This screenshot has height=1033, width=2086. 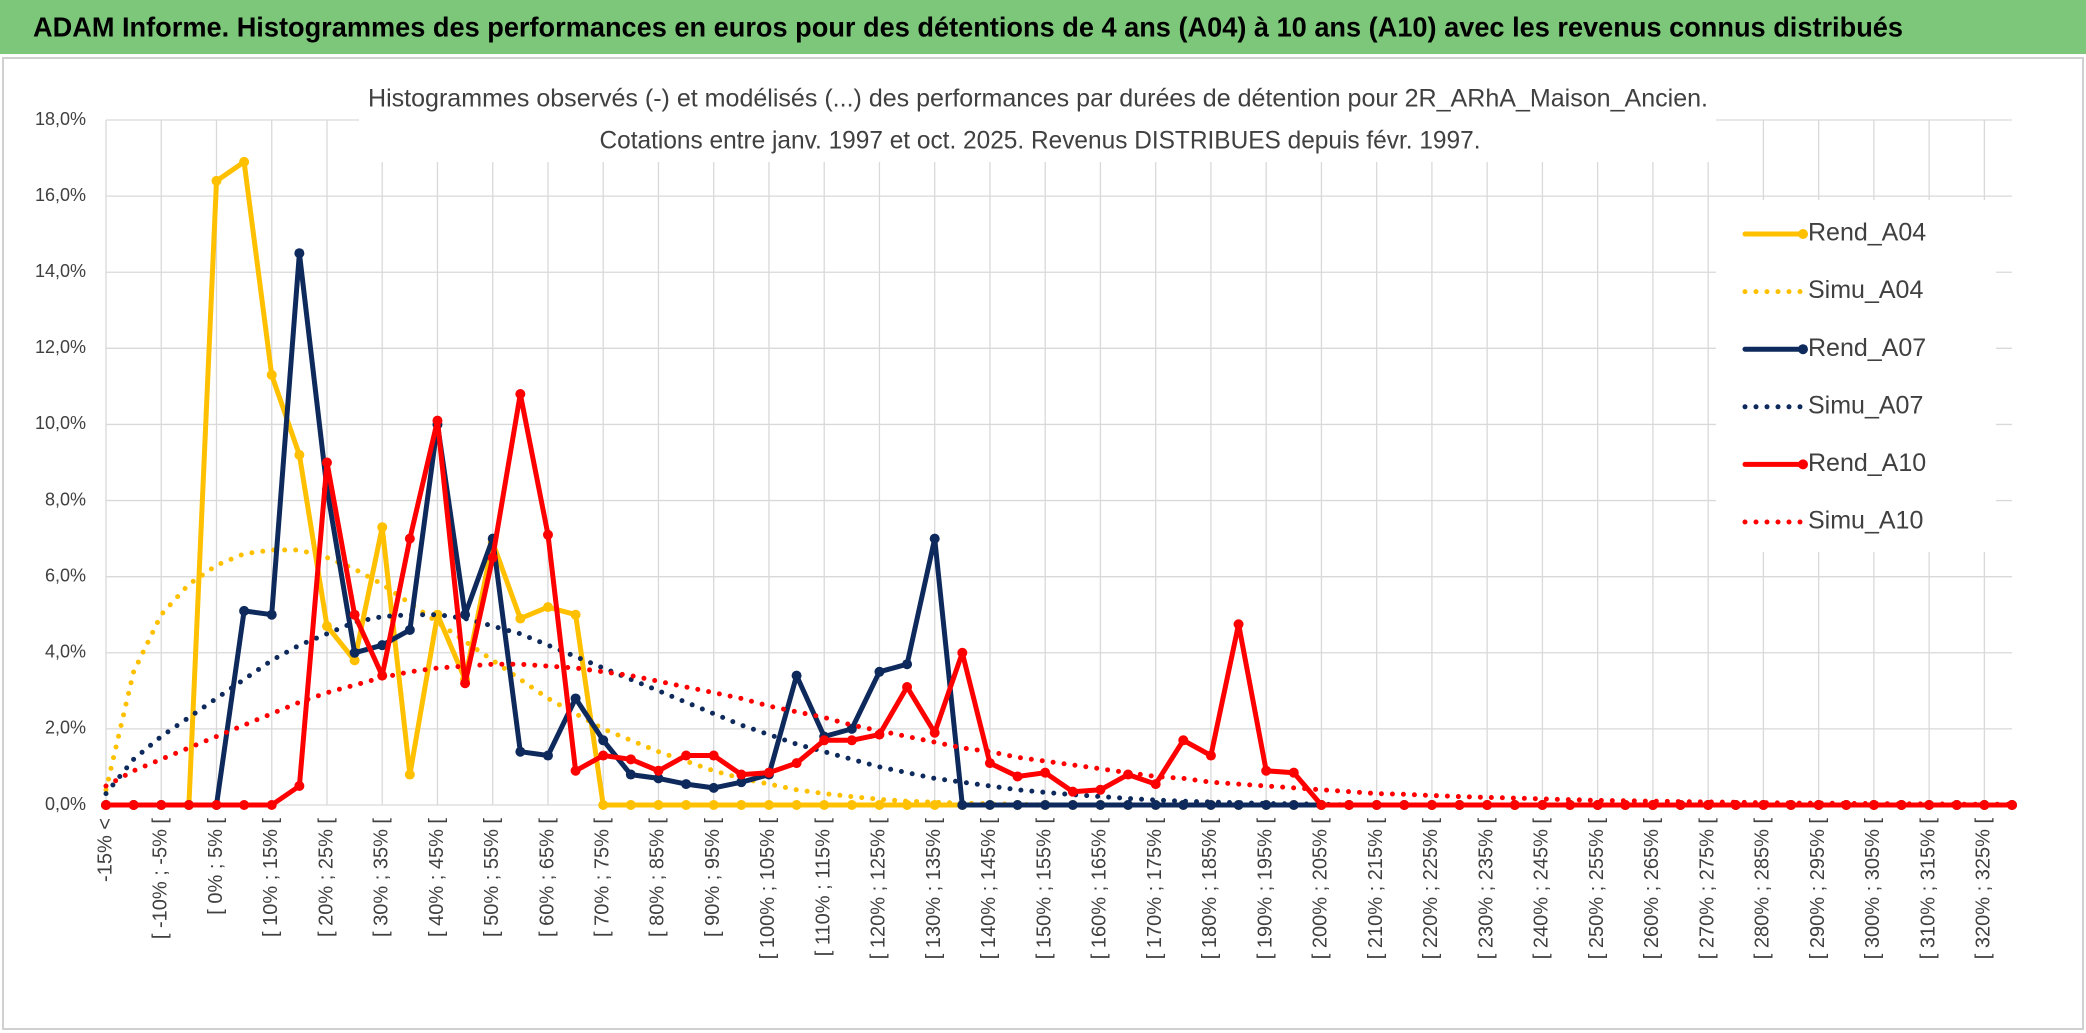 What do you see at coordinates (1763, 889) in the screenshot?
I see `x-tick-label: [ 280% ; 285% [` at bounding box center [1763, 889].